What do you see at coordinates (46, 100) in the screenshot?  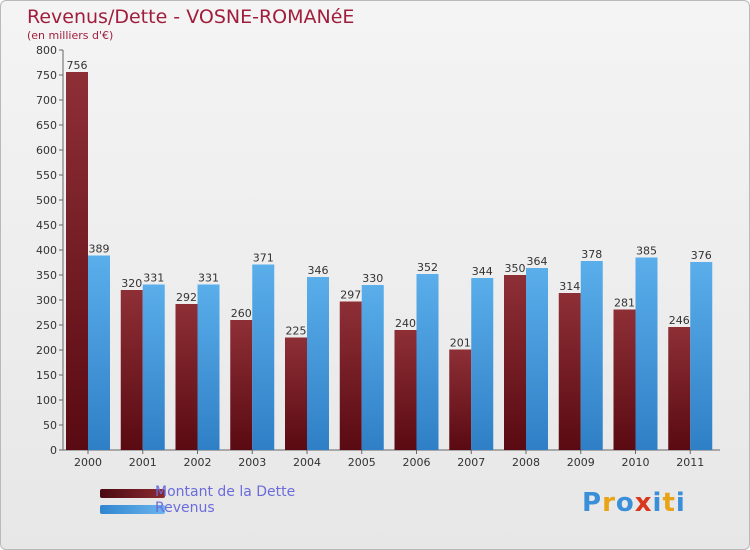 I see `y-tick-label: 700` at bounding box center [46, 100].